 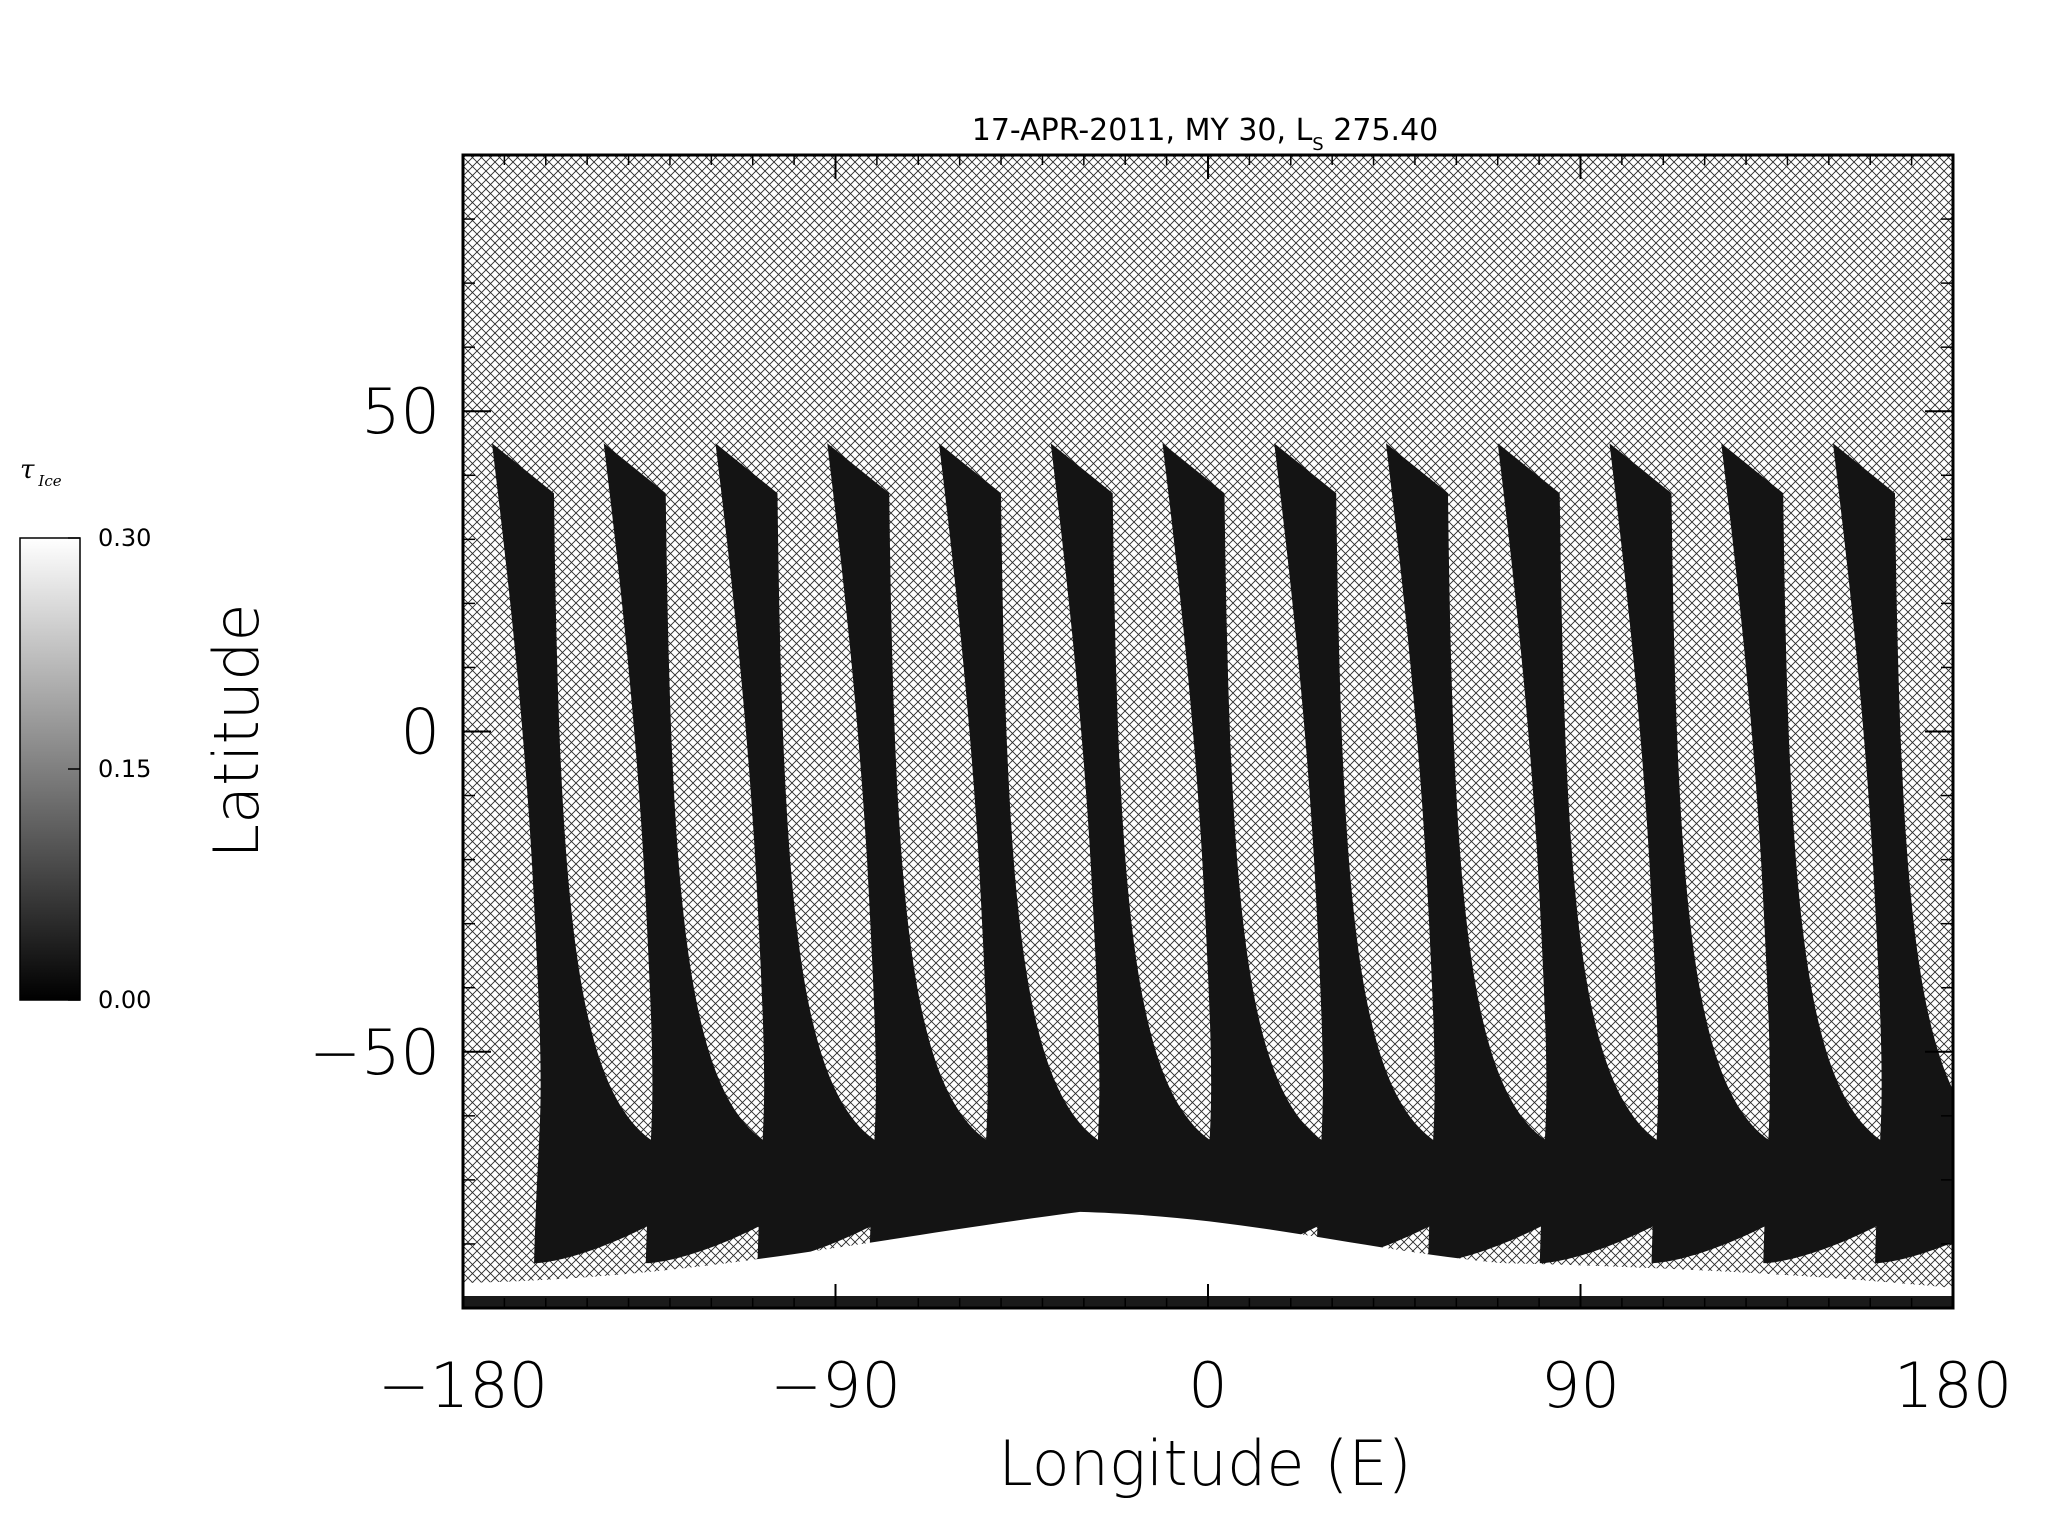 What do you see at coordinates (1953, 1385) in the screenshot?
I see `x-tick-label-4: 180` at bounding box center [1953, 1385].